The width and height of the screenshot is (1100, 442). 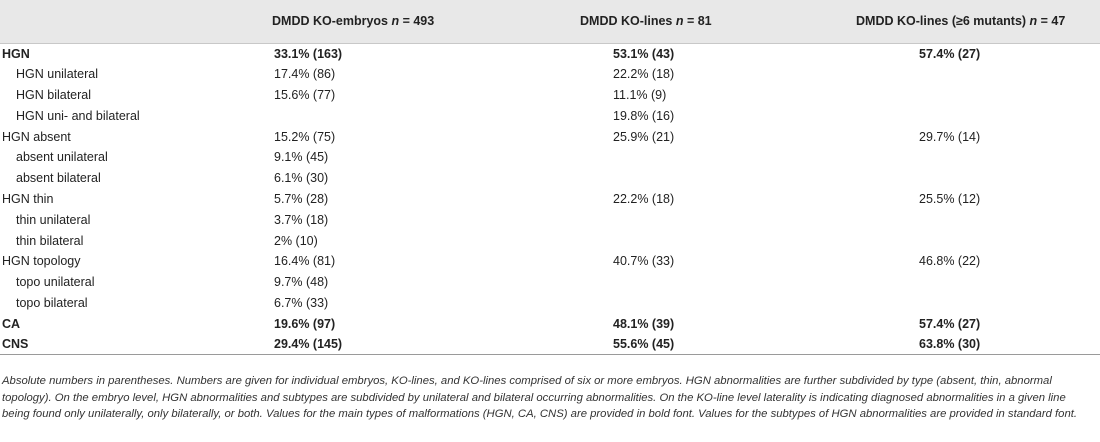 I want to click on table-row: thin unilateral 3.7% (18), so click(x=550, y=219).